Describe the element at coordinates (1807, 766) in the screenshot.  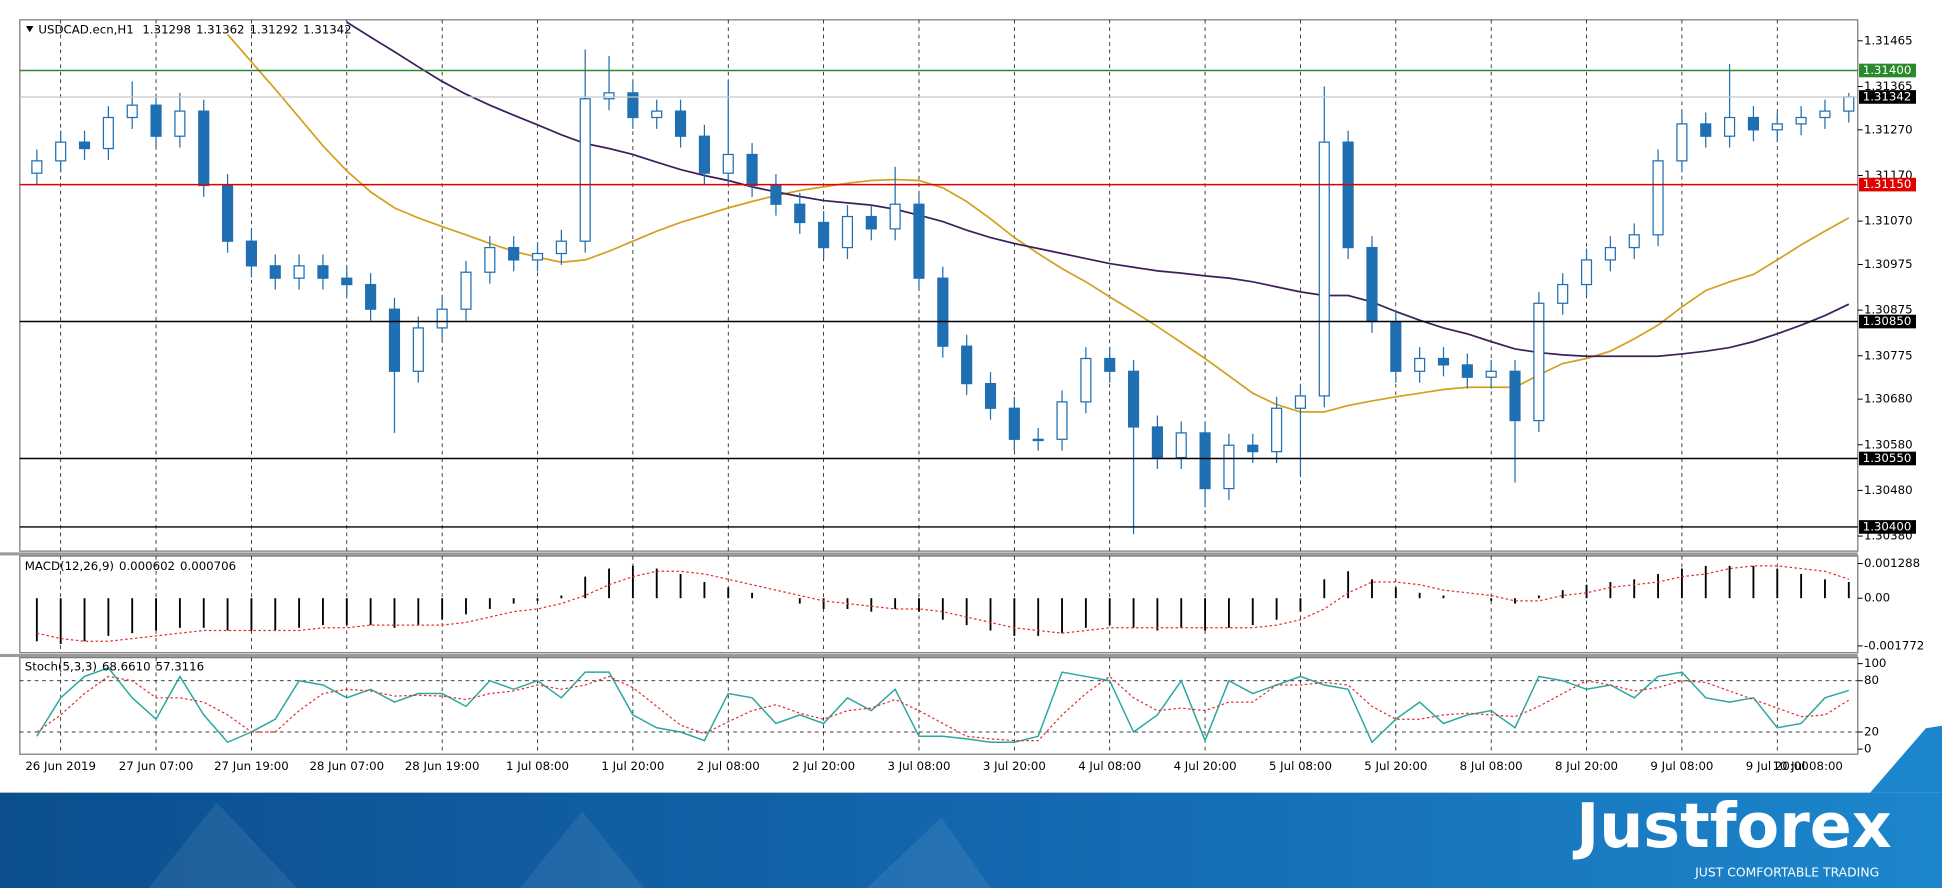
I see `x-tick-label: 10 Jul 08:00` at that location.